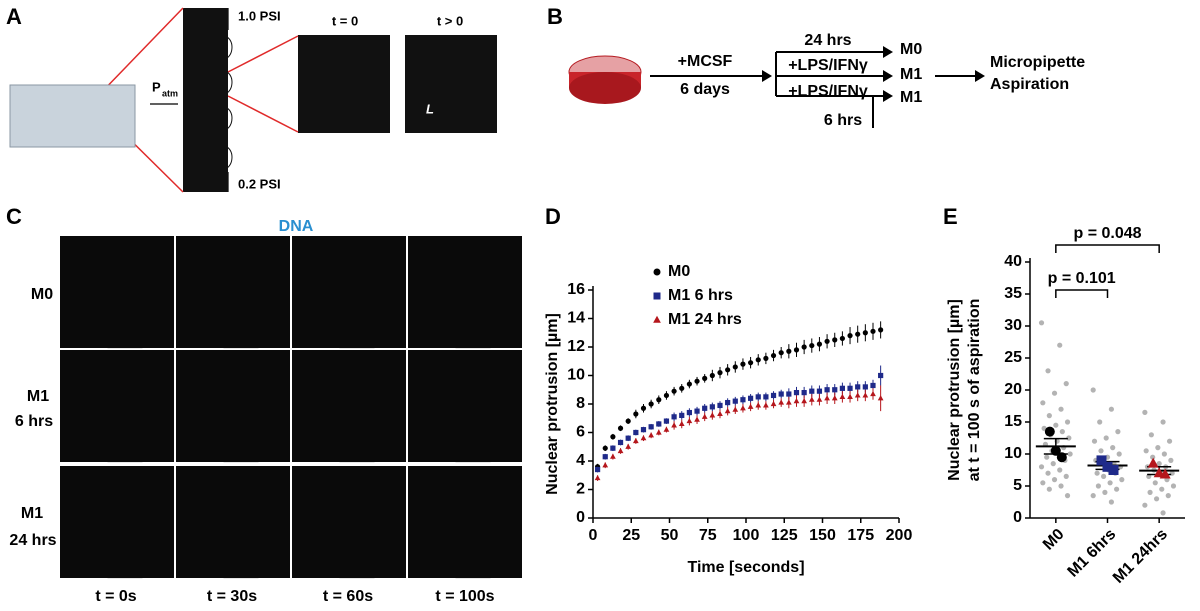 The height and width of the screenshot is (611, 1200). I want to click on y-tick-label: 12, so click(576, 346).